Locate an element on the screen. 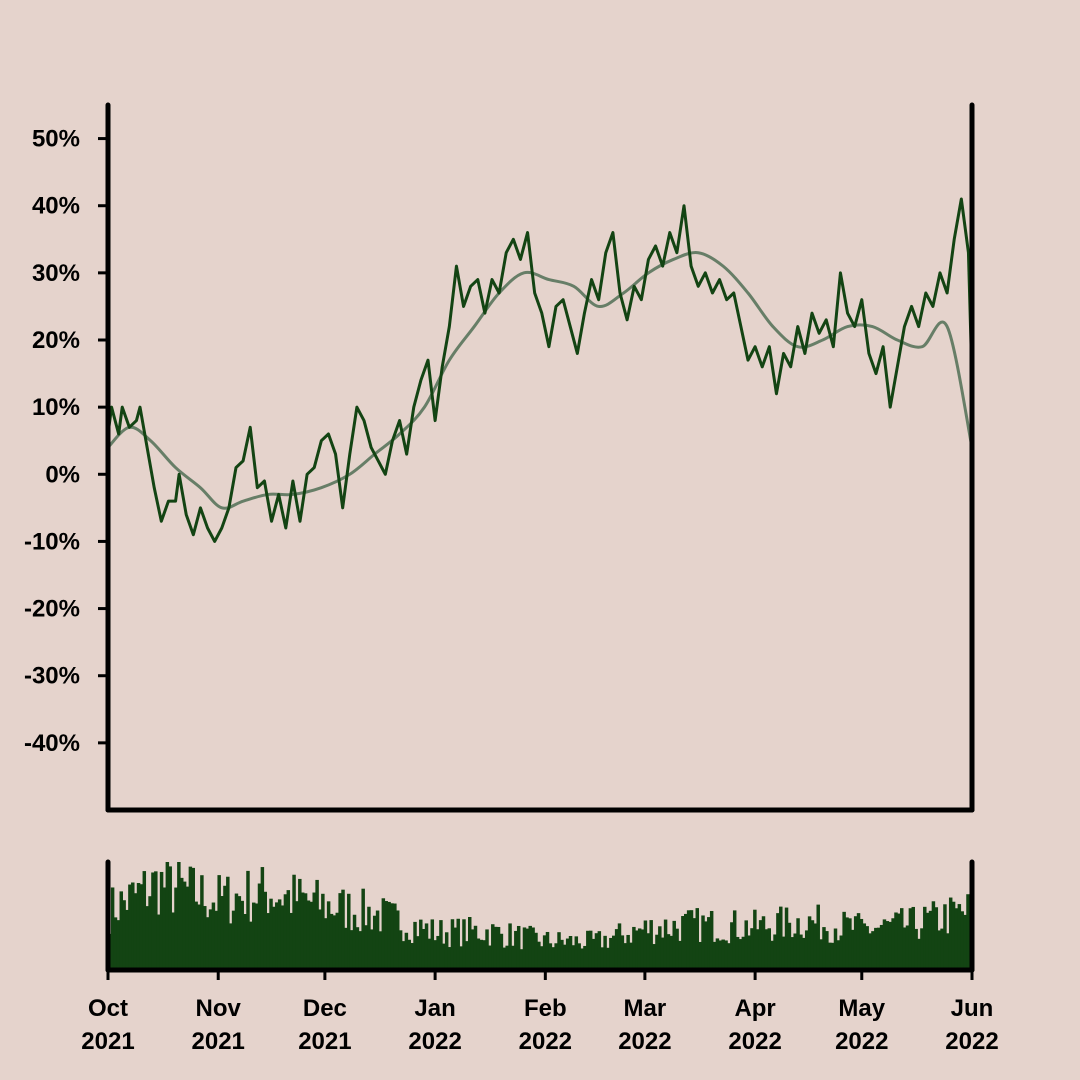 The height and width of the screenshot is (1080, 1080). x-tick-label-month: May is located at coordinates (861, 1008).